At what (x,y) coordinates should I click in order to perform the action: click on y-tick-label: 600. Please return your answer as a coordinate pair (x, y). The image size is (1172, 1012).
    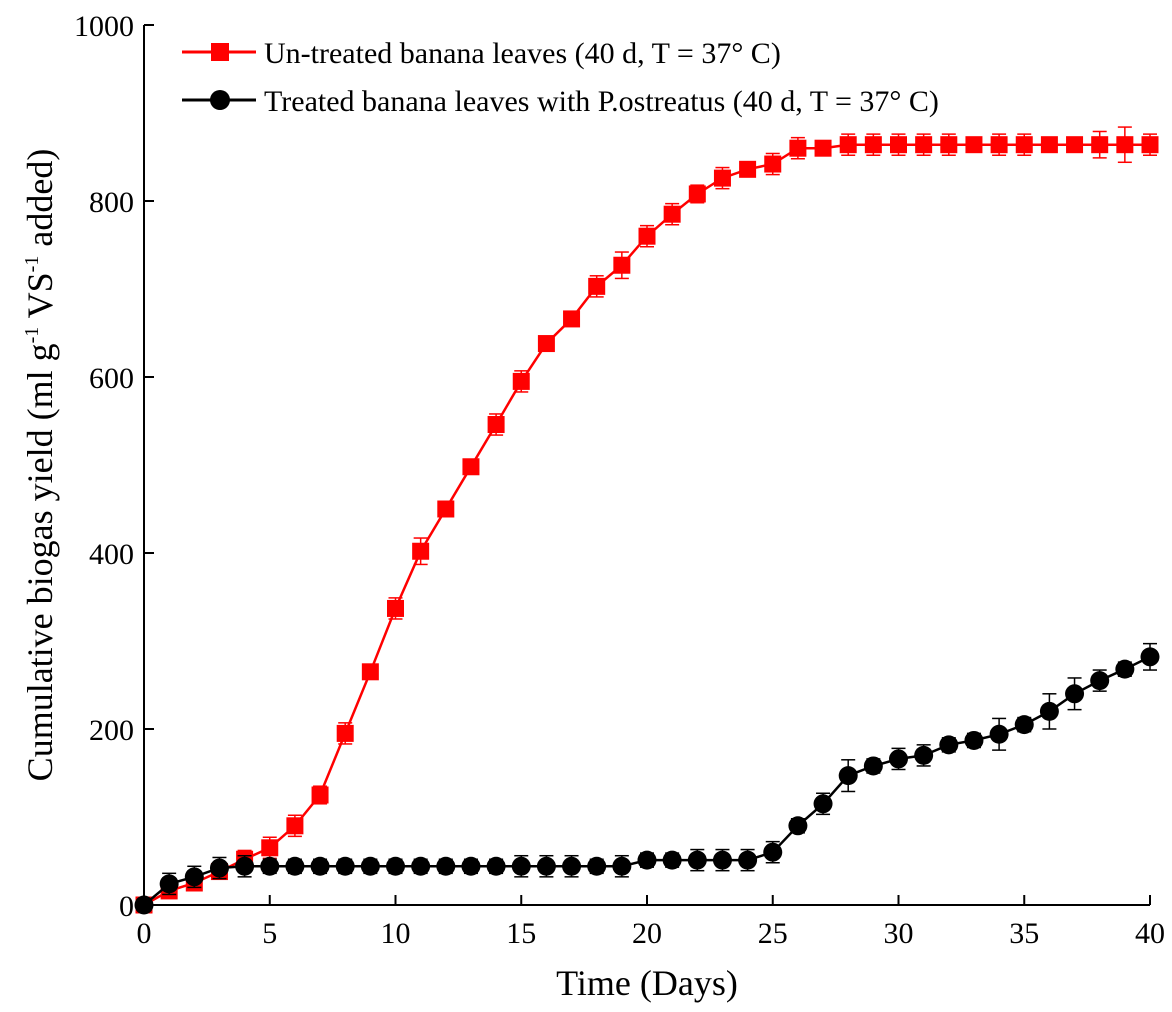
    Looking at the image, I should click on (111, 378).